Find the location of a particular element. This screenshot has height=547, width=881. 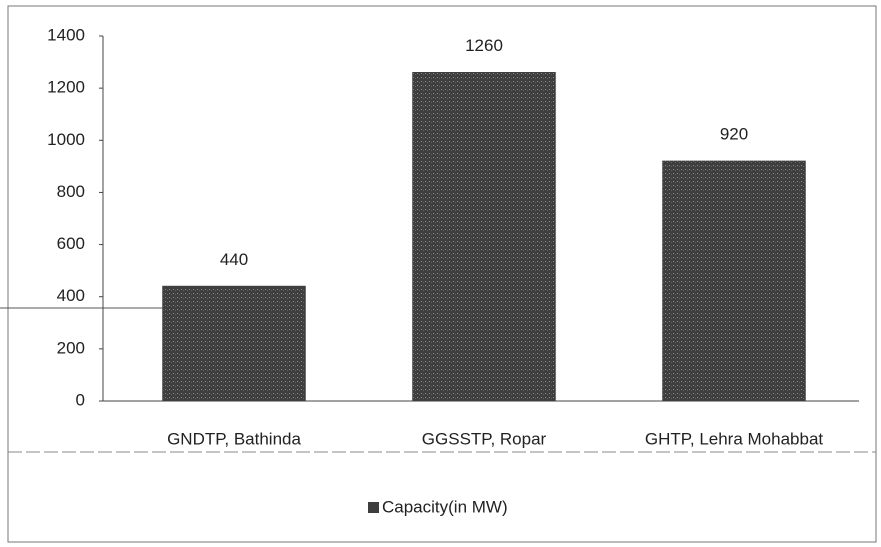

legend-label: Capacity(in MW) is located at coordinates (445, 506).